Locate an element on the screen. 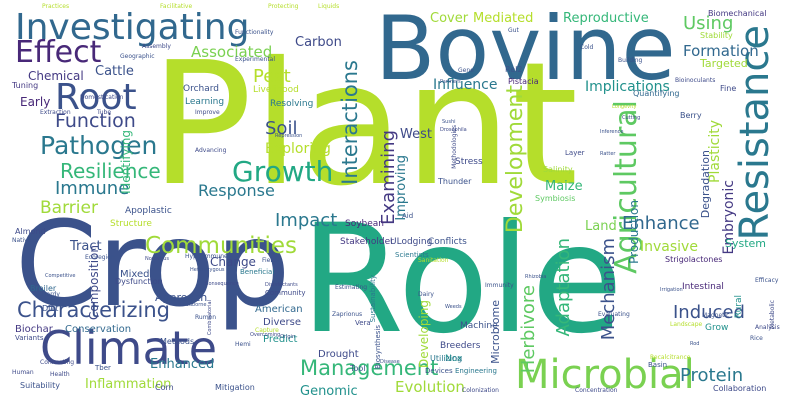  word-cloud-word: Rural is located at coordinates (739, 307).